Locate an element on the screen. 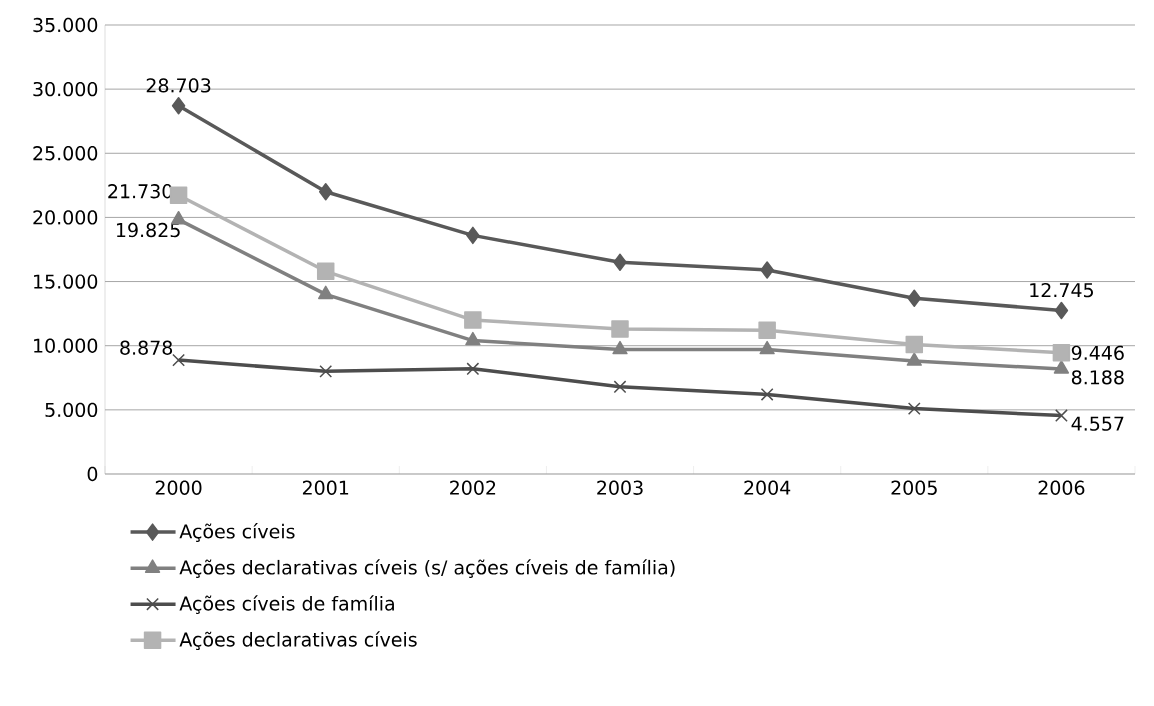 Image resolution: width=1154 pixels, height=706 pixels. legend-label: Ações cíveis de família is located at coordinates (286, 605).